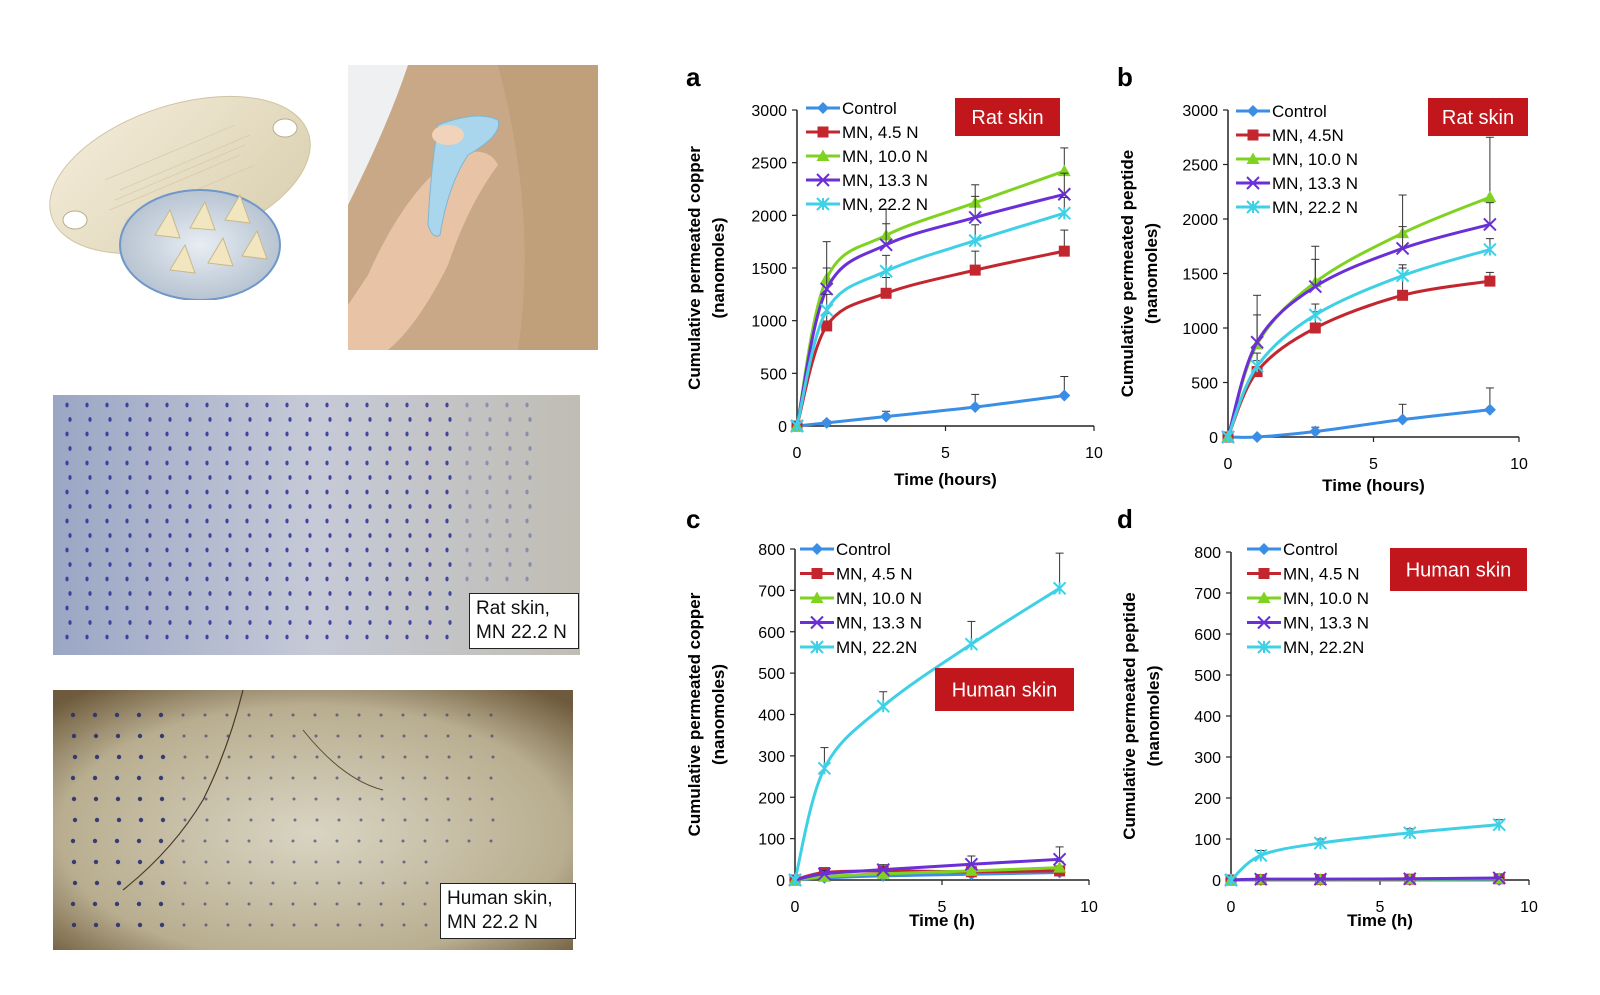 The image size is (1600, 995). I want to click on skin-badge-label: Rat skin, so click(1007, 118).